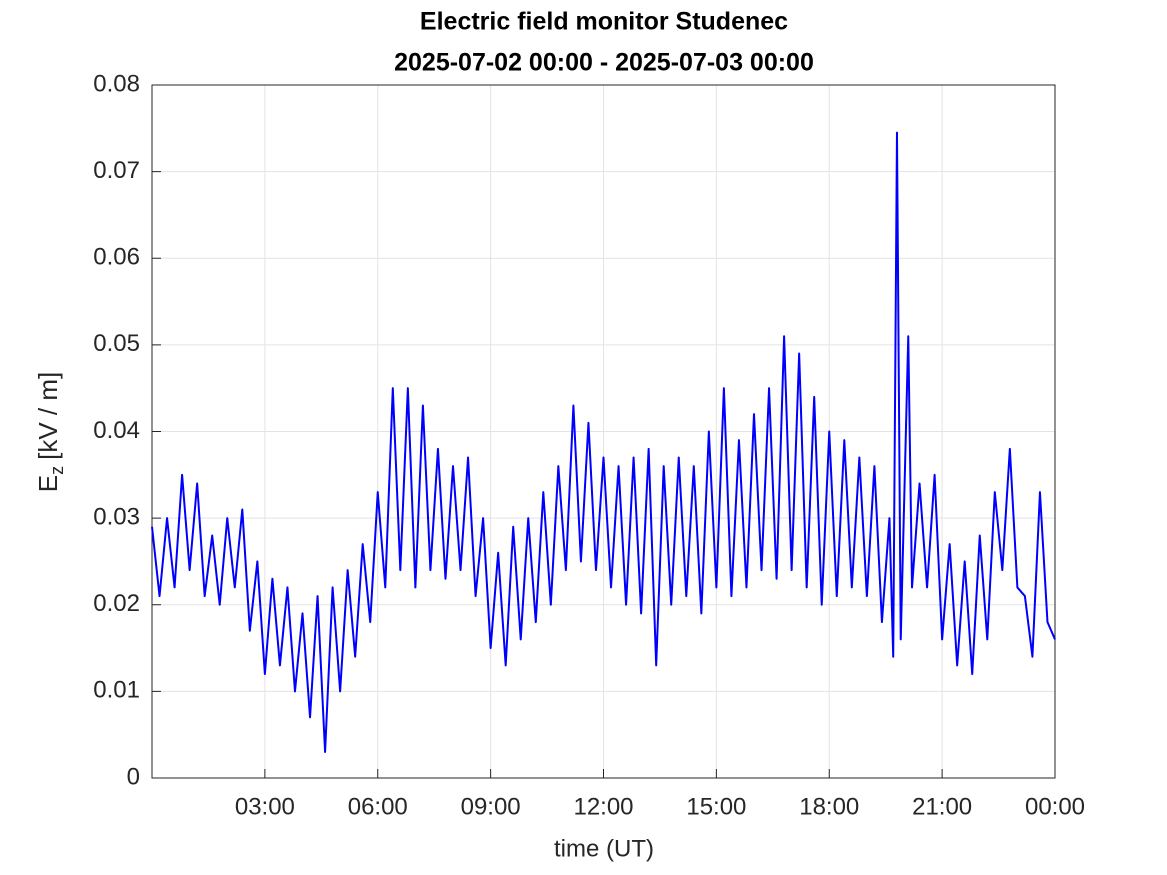 This screenshot has height=875, width=1167. What do you see at coordinates (48, 483) in the screenshot?
I see `y-label-symbol: E` at bounding box center [48, 483].